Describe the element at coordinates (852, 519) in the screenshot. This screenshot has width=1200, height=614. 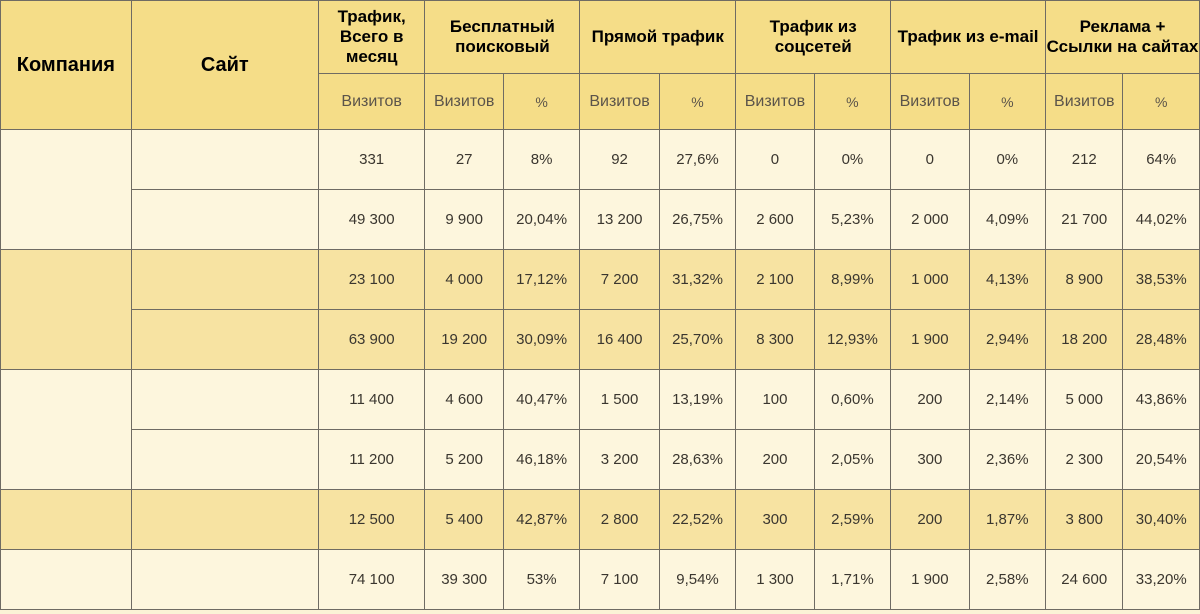
I see `social-percent-cell: 2,59%` at that location.